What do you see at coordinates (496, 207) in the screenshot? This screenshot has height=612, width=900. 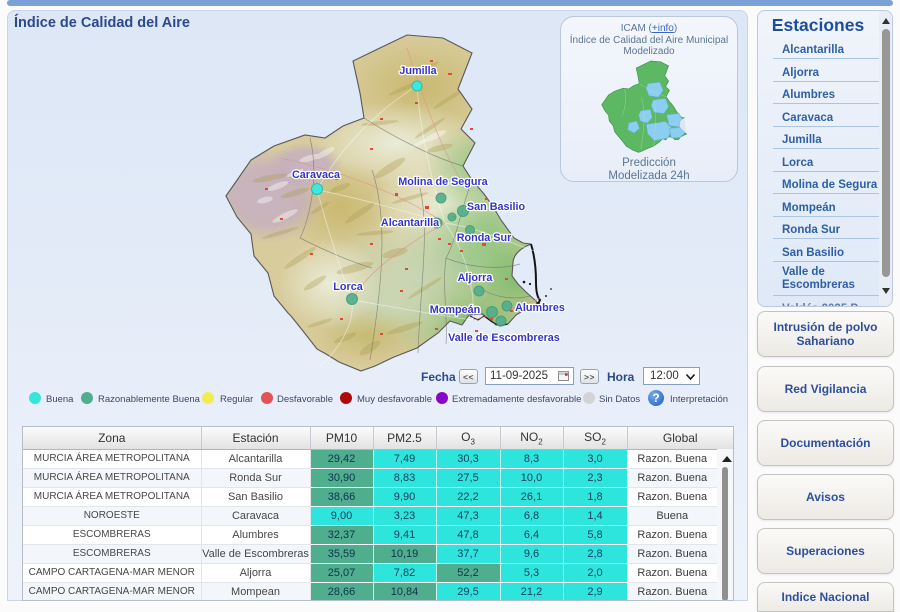 I see `svg-text: San Basilio` at bounding box center [496, 207].